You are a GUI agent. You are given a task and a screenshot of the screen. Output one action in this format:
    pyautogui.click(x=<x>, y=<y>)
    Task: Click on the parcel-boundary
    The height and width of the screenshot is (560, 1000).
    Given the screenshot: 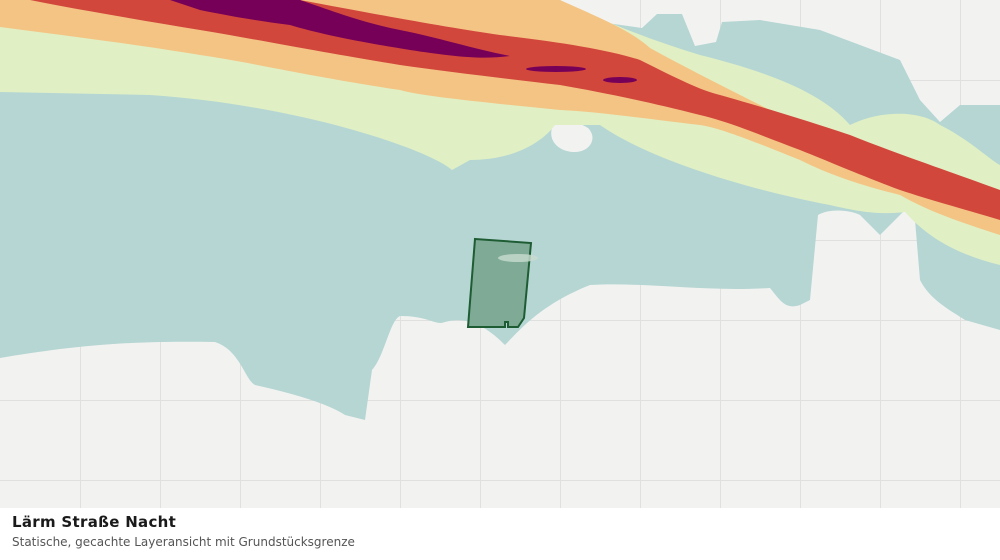 What is the action you would take?
    pyautogui.click(x=499, y=282)
    